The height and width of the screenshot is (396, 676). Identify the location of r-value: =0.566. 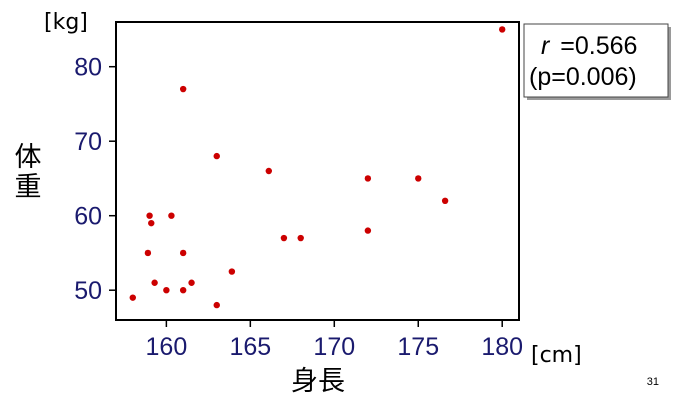
(598, 46).